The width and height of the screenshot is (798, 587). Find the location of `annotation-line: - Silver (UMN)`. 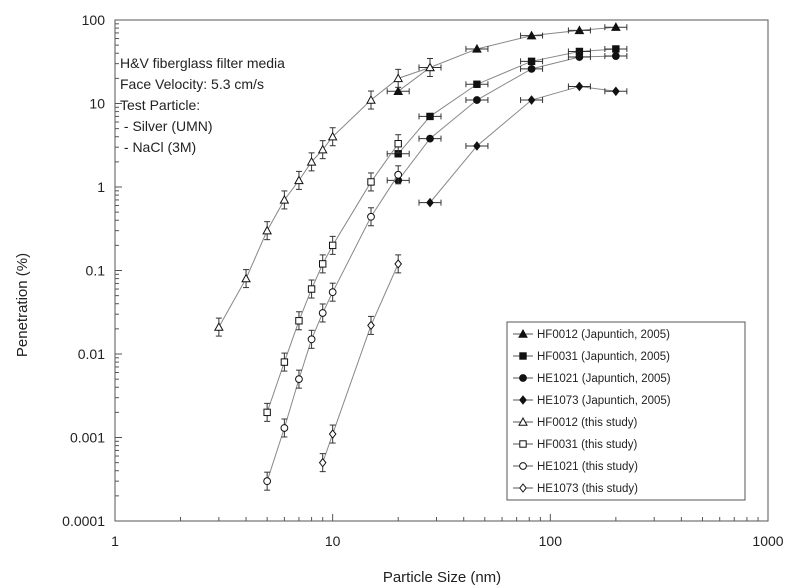

annotation-line: - Silver (UMN) is located at coordinates (166, 126).